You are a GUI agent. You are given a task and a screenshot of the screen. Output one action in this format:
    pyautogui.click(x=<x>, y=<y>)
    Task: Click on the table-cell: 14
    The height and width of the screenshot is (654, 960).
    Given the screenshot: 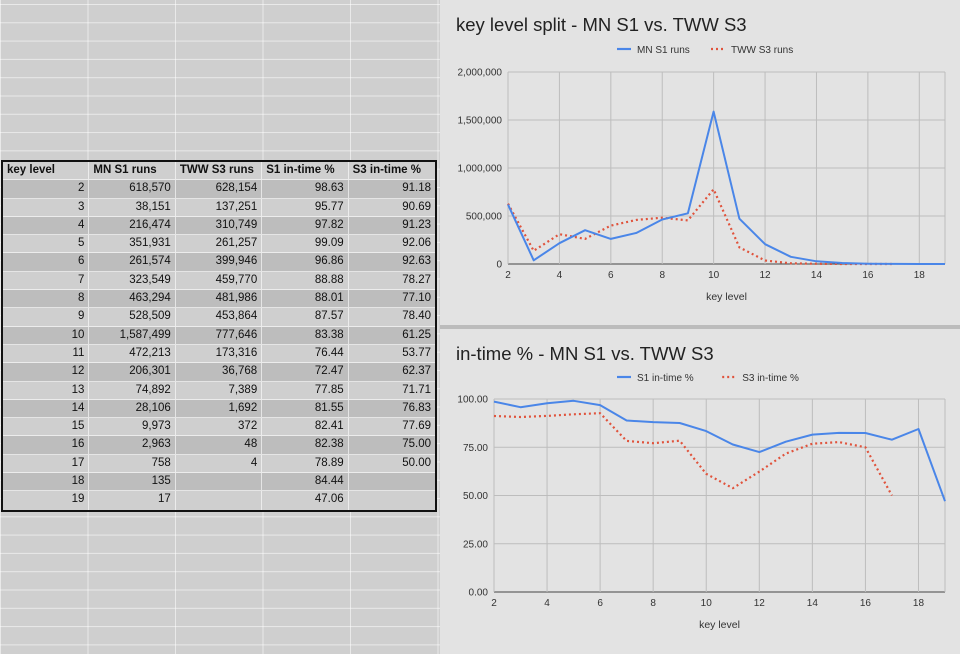 What is the action you would take?
    pyautogui.click(x=46, y=408)
    